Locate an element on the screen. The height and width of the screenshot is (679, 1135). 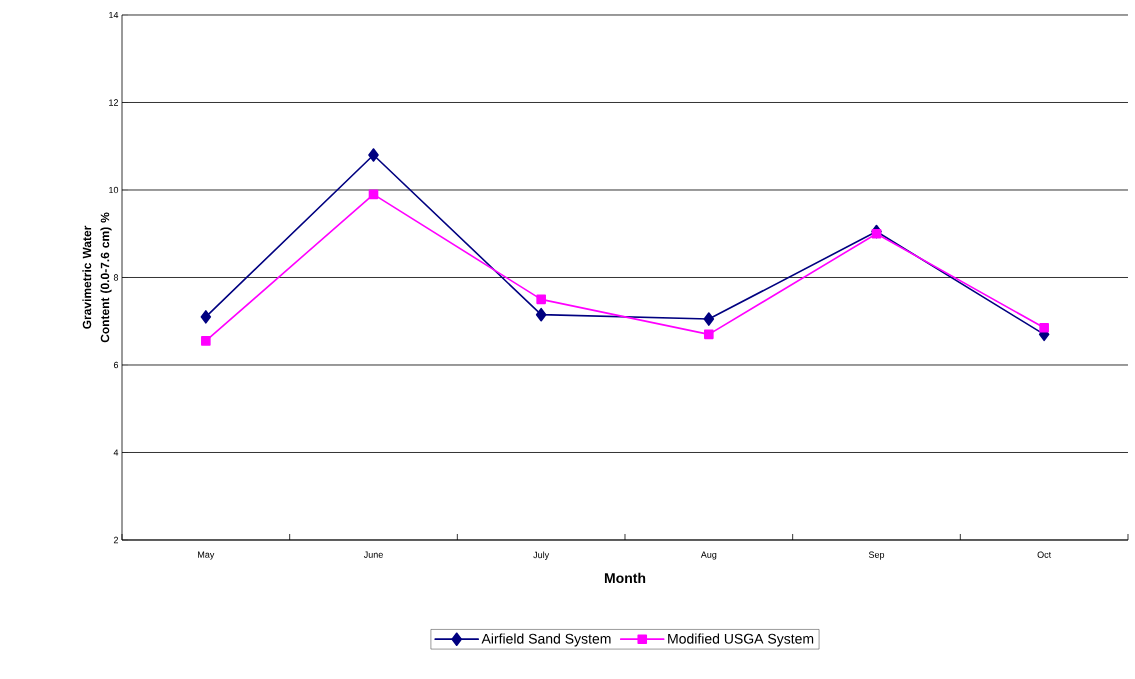
legend-label: Airfield Sand System is located at coordinates (546, 640).